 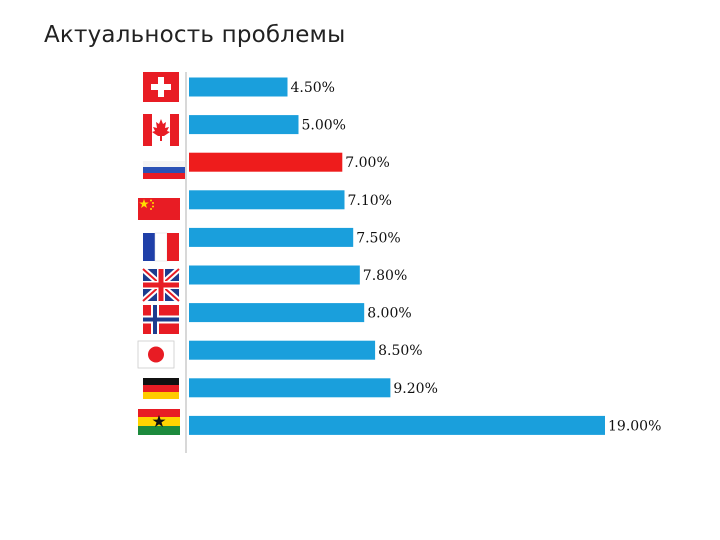 I want to click on bar-canada, so click(x=244, y=125).